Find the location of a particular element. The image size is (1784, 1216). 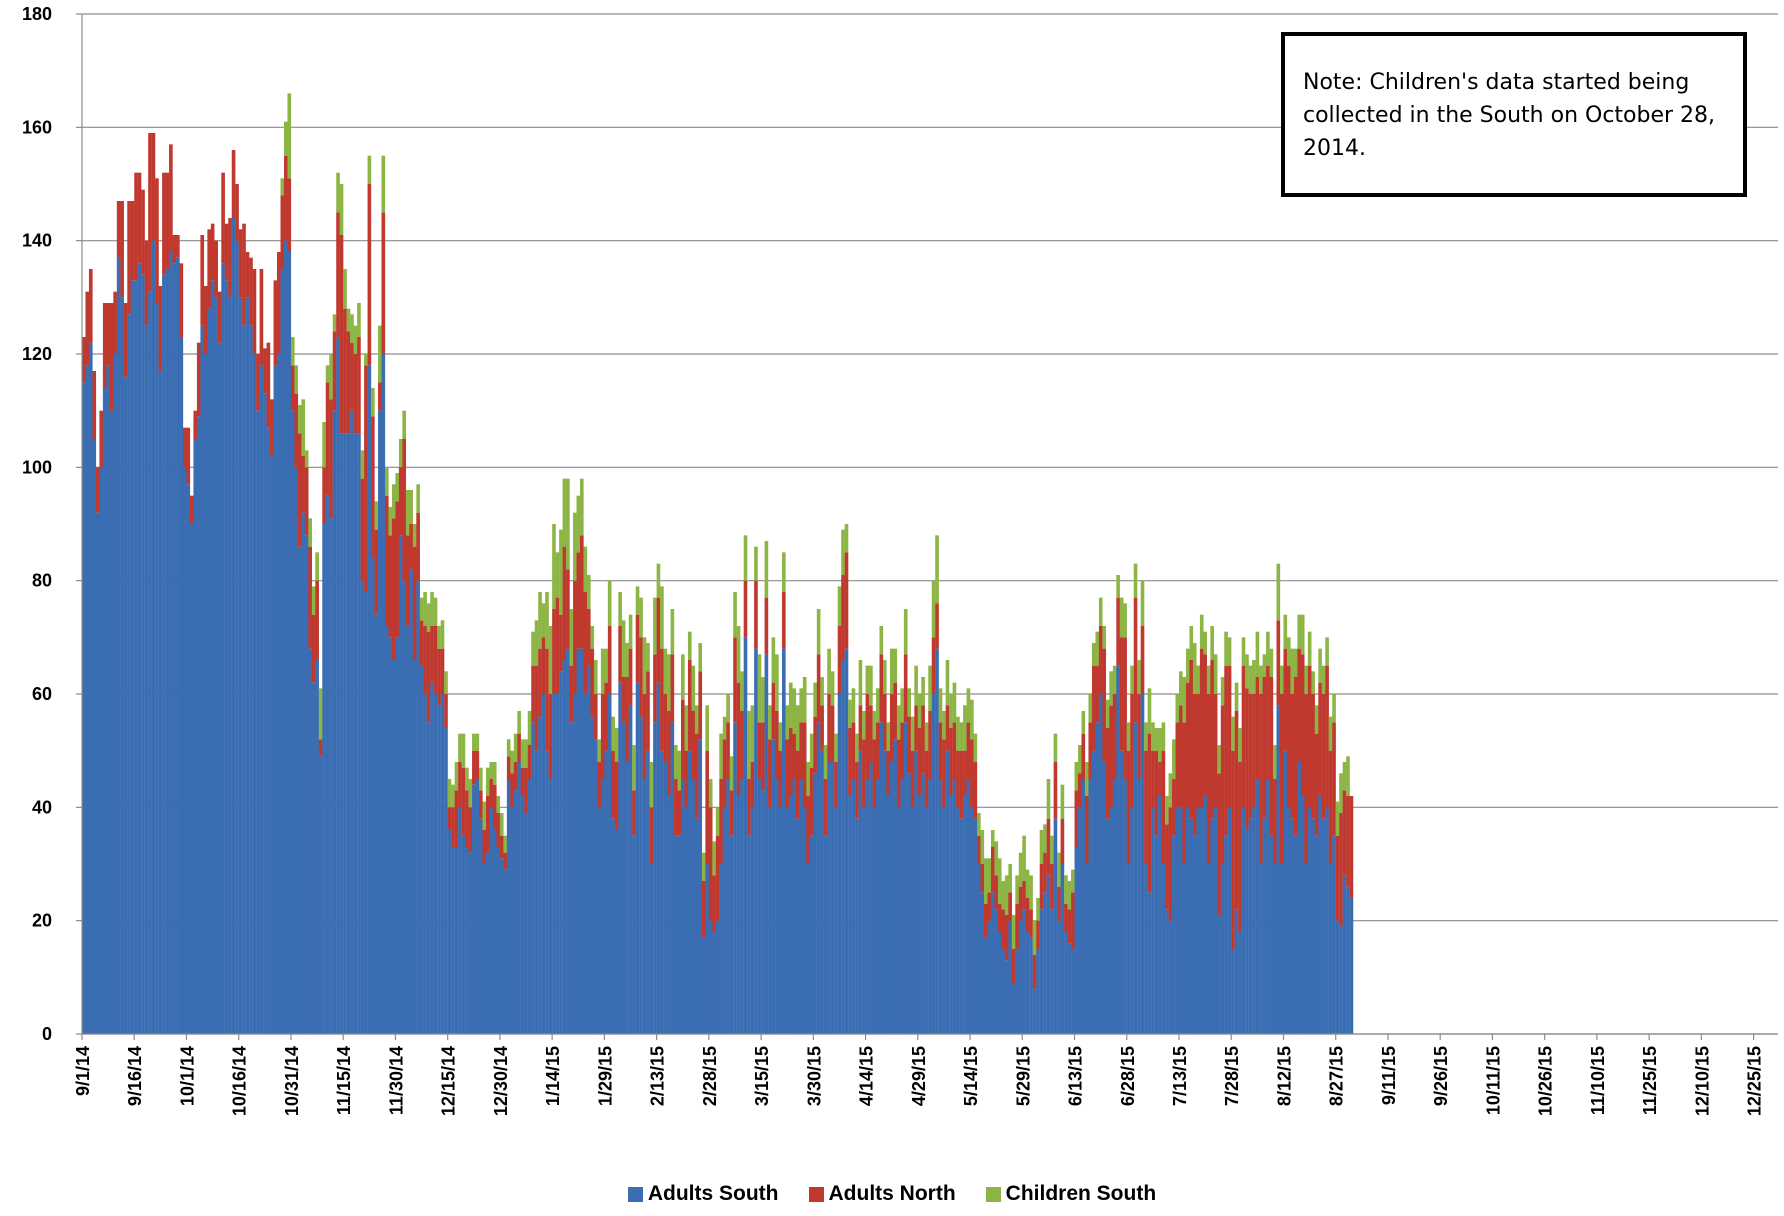

legend-swatch is located at coordinates (635, 1194).